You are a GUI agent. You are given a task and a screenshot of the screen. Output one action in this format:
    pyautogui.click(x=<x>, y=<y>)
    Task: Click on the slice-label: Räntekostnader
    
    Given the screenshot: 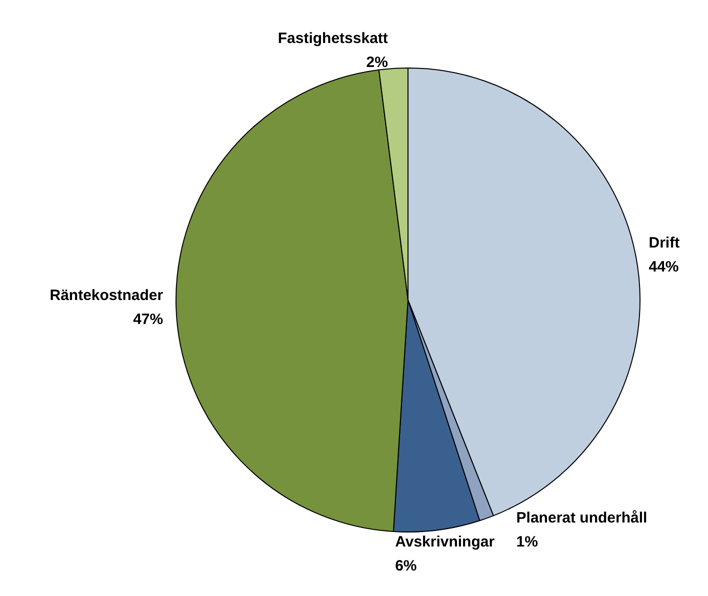 What is the action you would take?
    pyautogui.click(x=107, y=295)
    